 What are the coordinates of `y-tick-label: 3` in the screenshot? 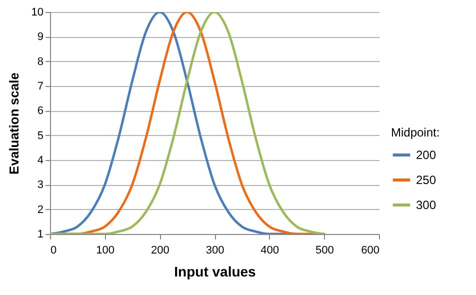 It's located at (40, 185).